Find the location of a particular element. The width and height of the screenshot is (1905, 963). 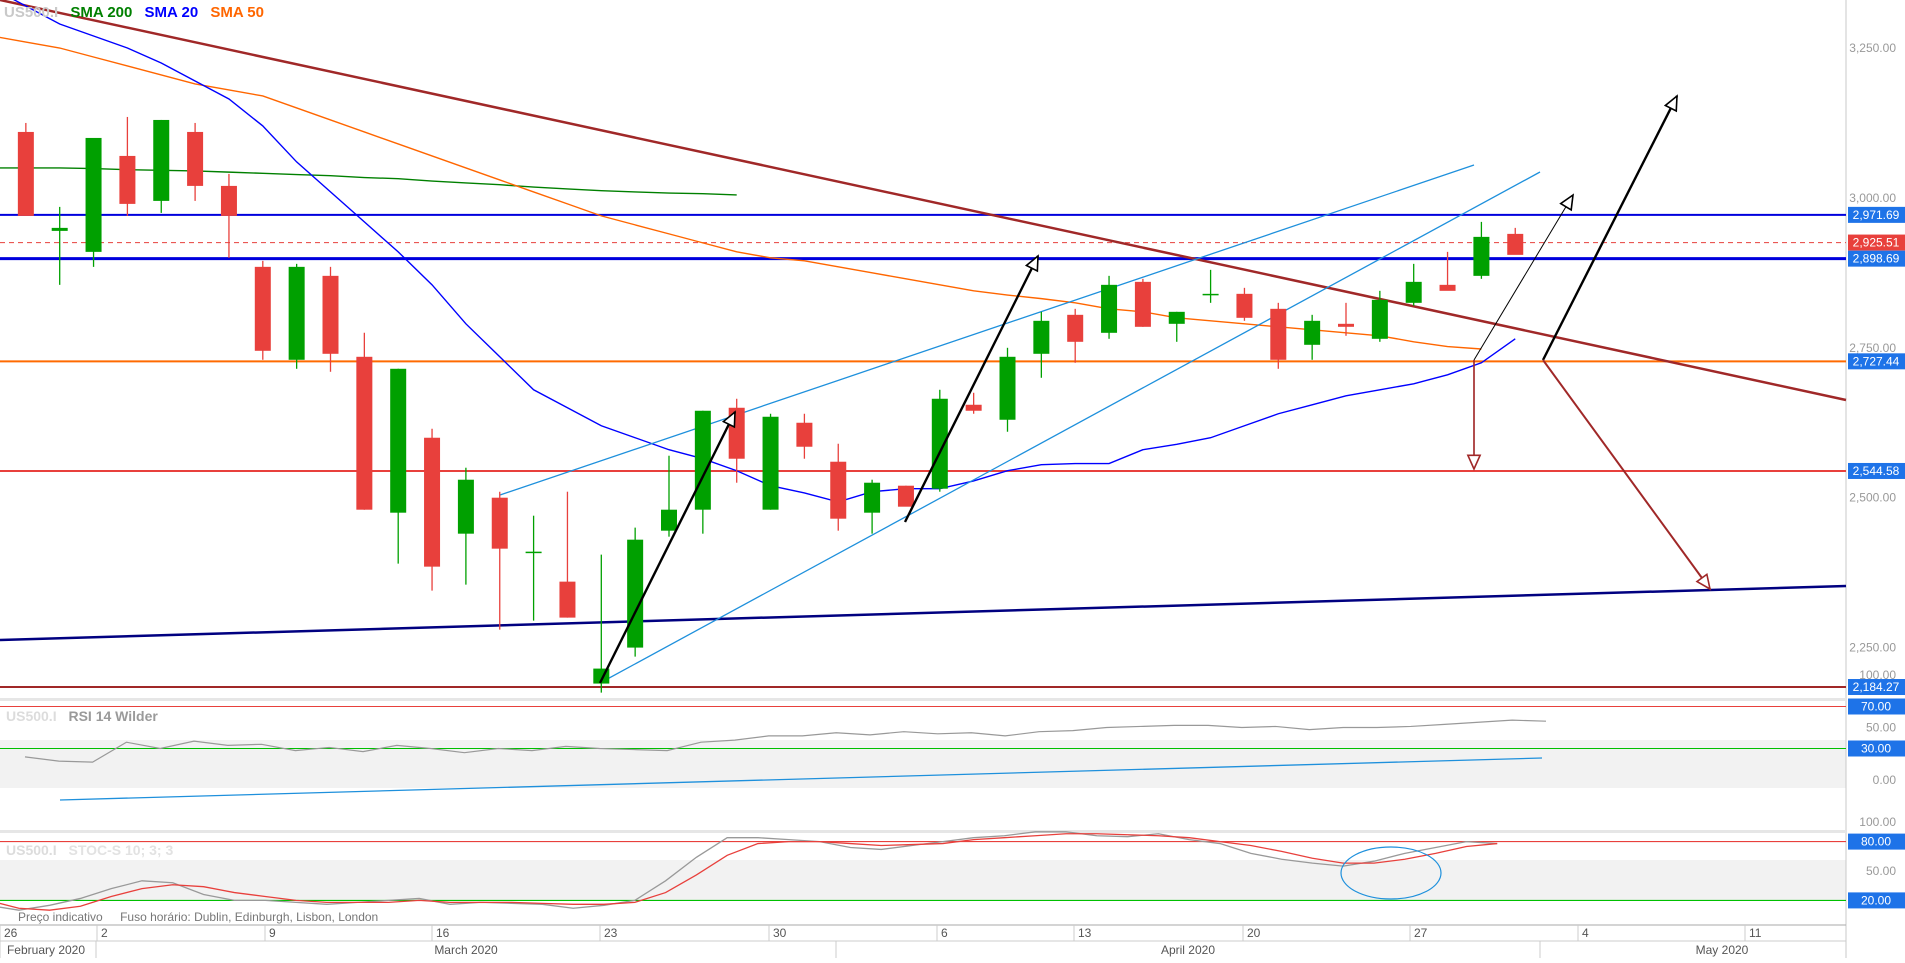

rsi-title: US500.I RSI 14 Wilder is located at coordinates (82, 716).